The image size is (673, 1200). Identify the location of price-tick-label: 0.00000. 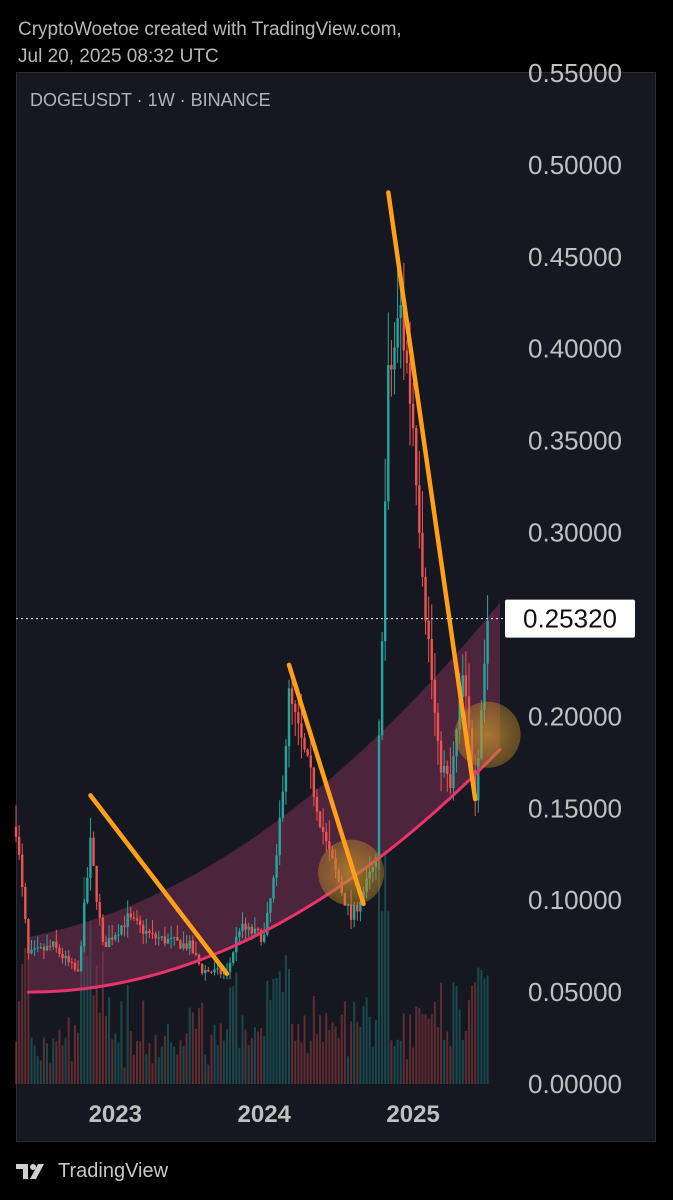
(575, 1084).